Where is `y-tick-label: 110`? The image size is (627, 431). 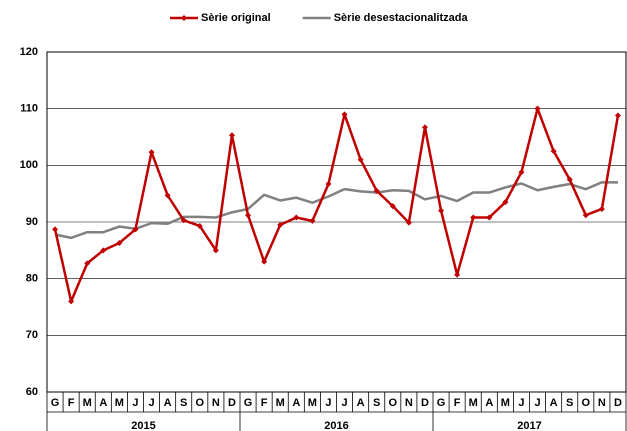 y-tick-label: 110 is located at coordinates (29, 109).